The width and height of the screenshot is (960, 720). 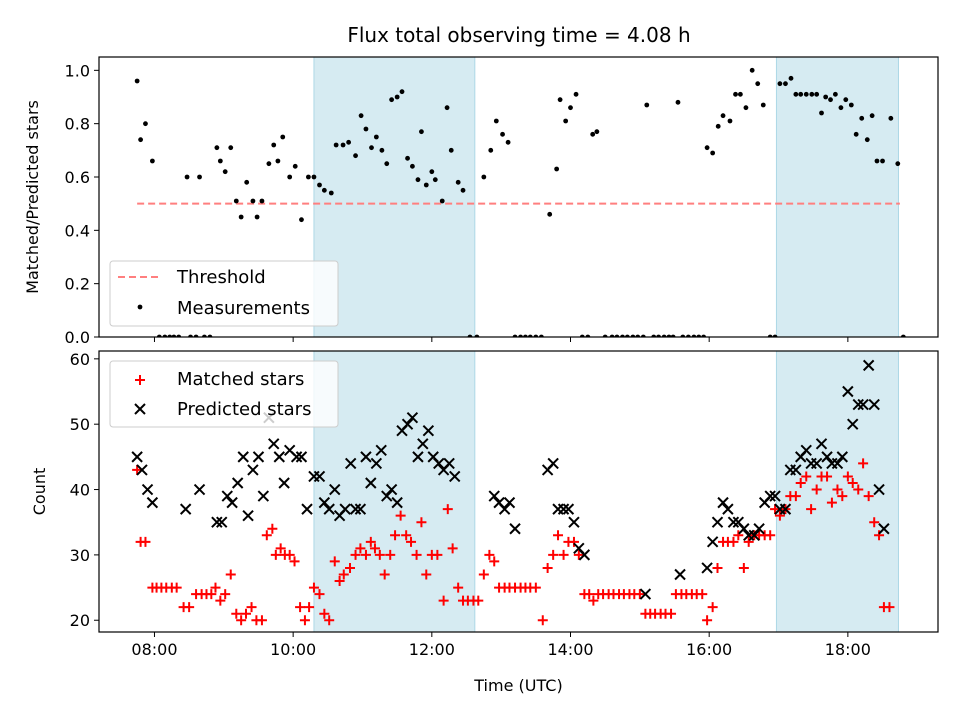 What do you see at coordinates (240, 379) in the screenshot?
I see `matched-stars-legend-label: Matched stars` at bounding box center [240, 379].